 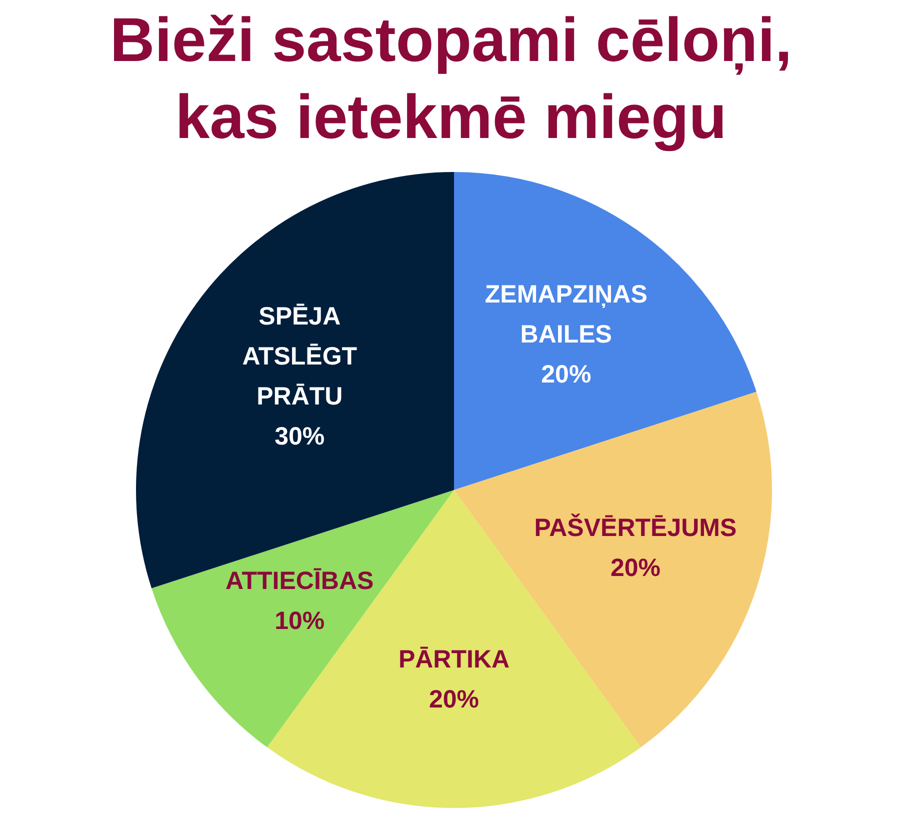 What do you see at coordinates (635, 527) in the screenshot?
I see `slice-label: PAŠVĒRTĒJUMS` at bounding box center [635, 527].